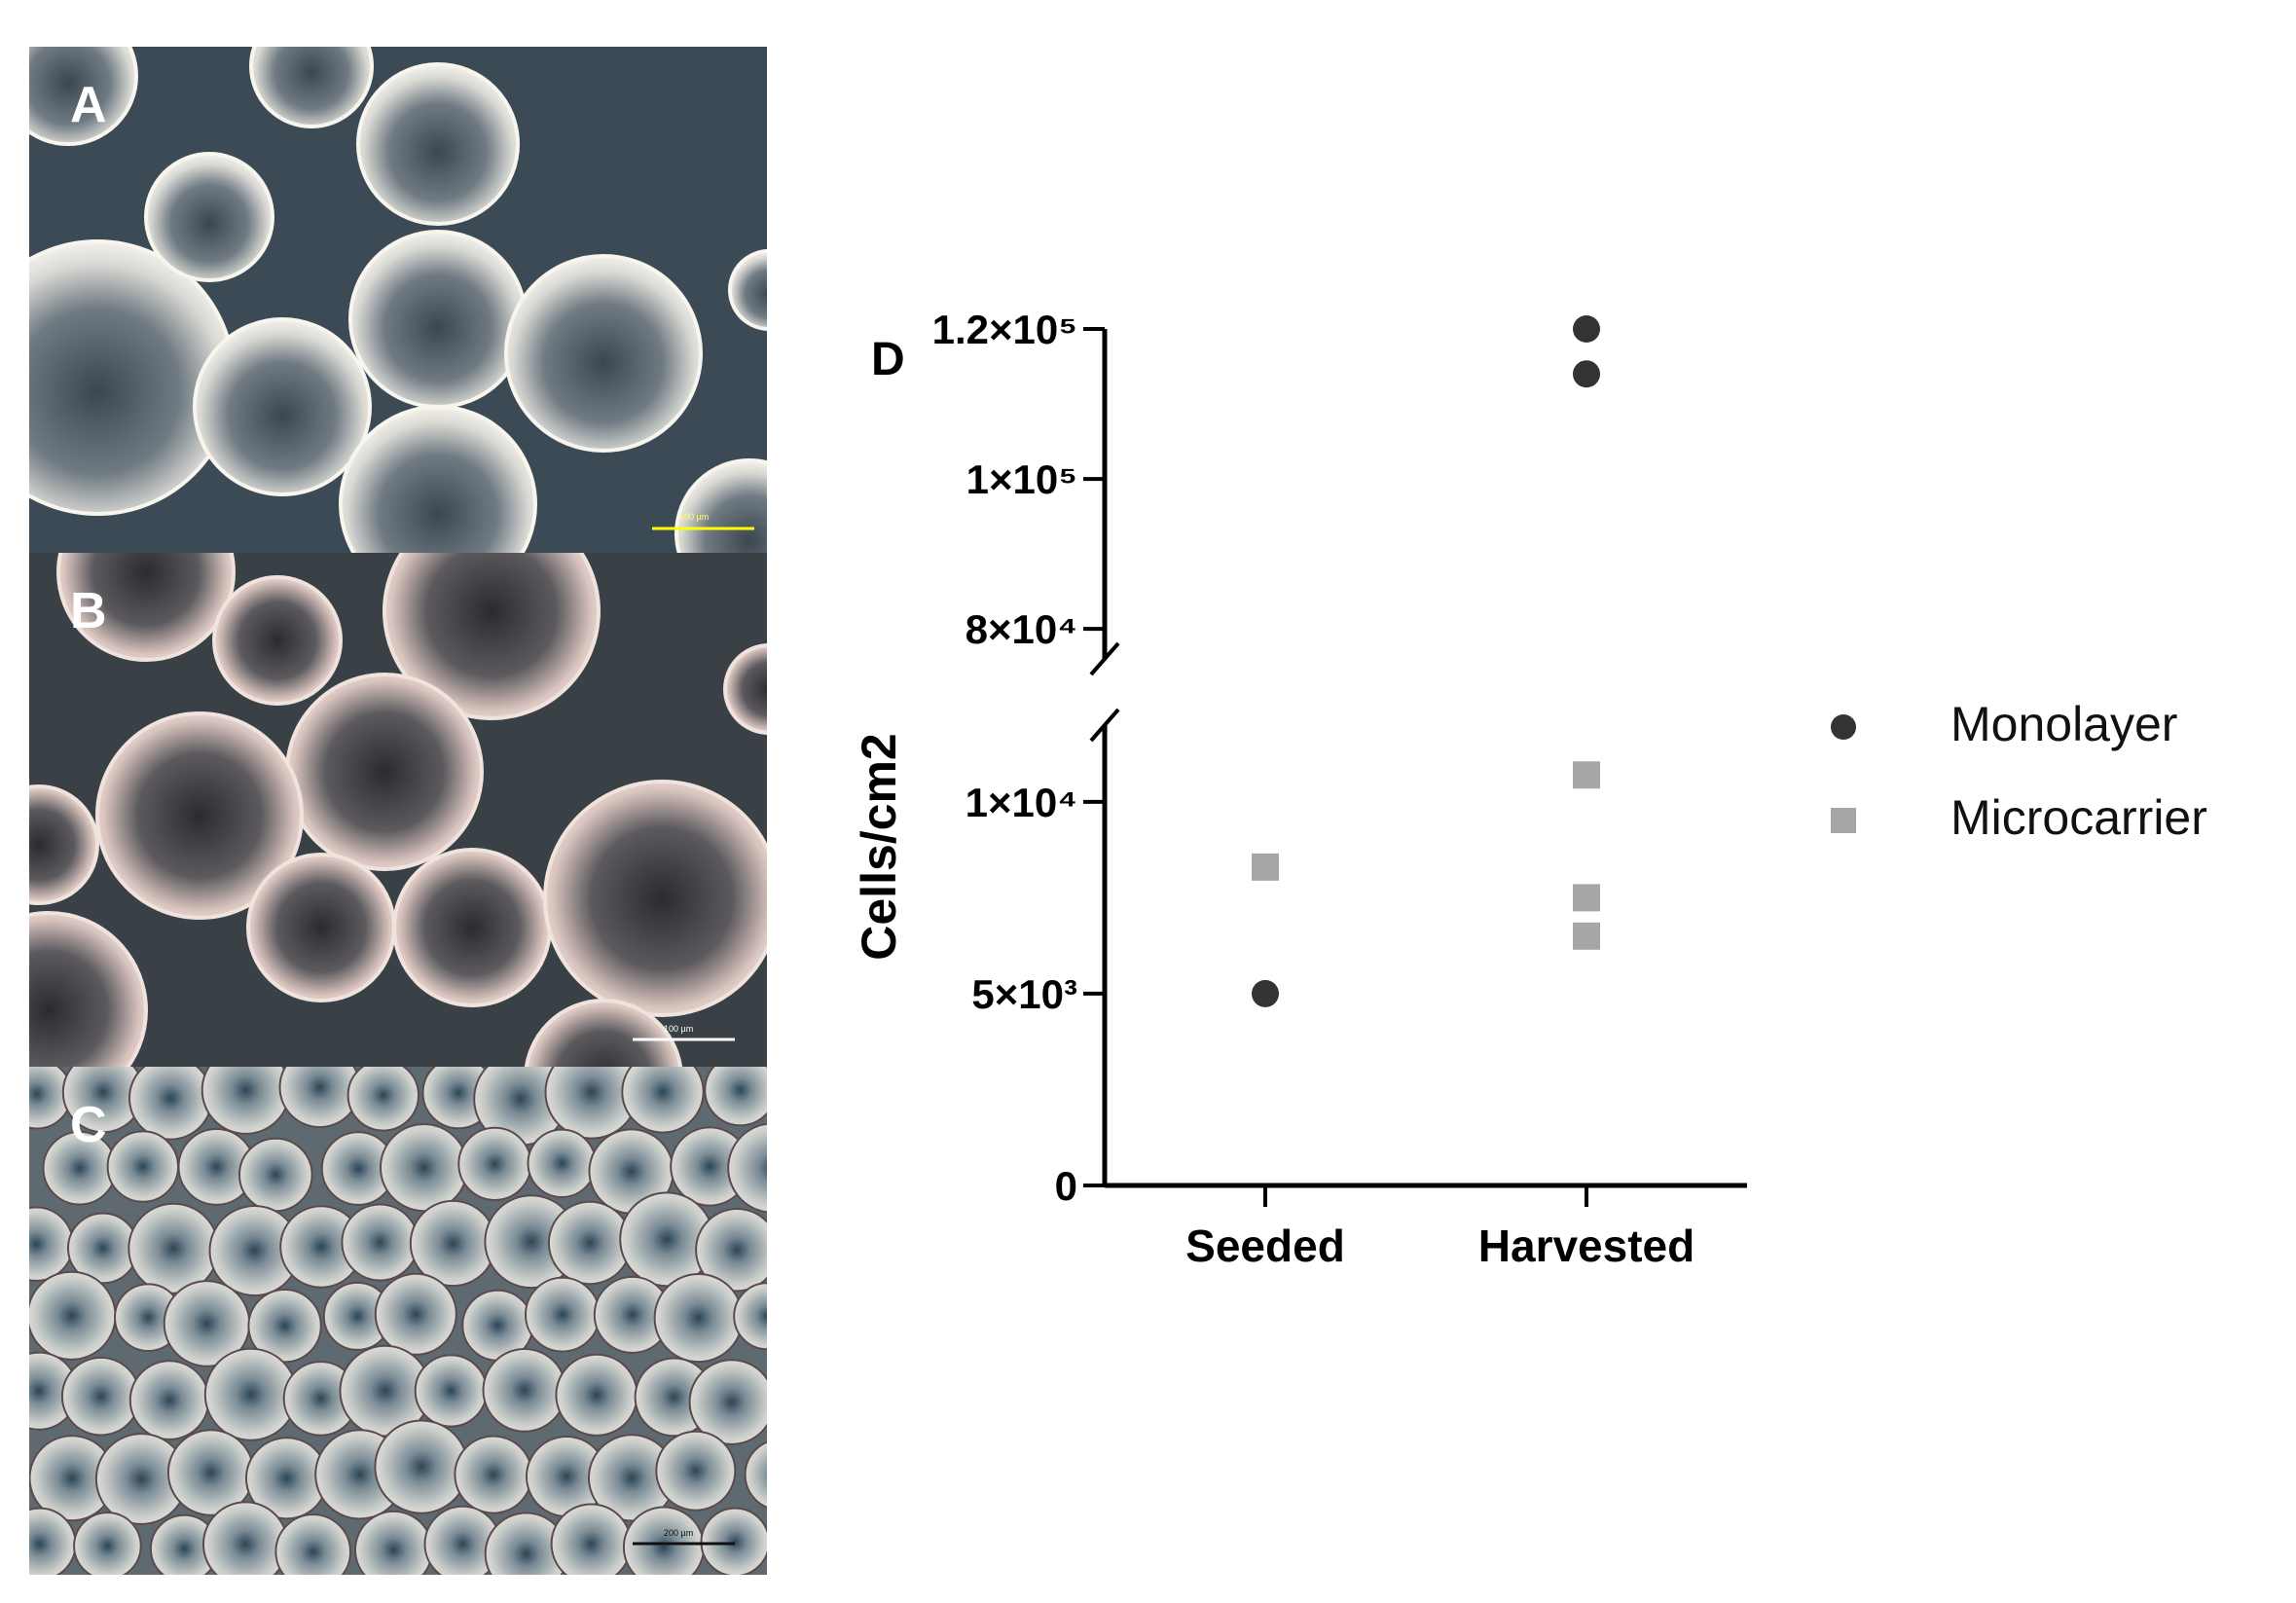 This screenshot has width=2296, height=1603. I want to click on legend-marker-microcarrier, so click(1843, 820).